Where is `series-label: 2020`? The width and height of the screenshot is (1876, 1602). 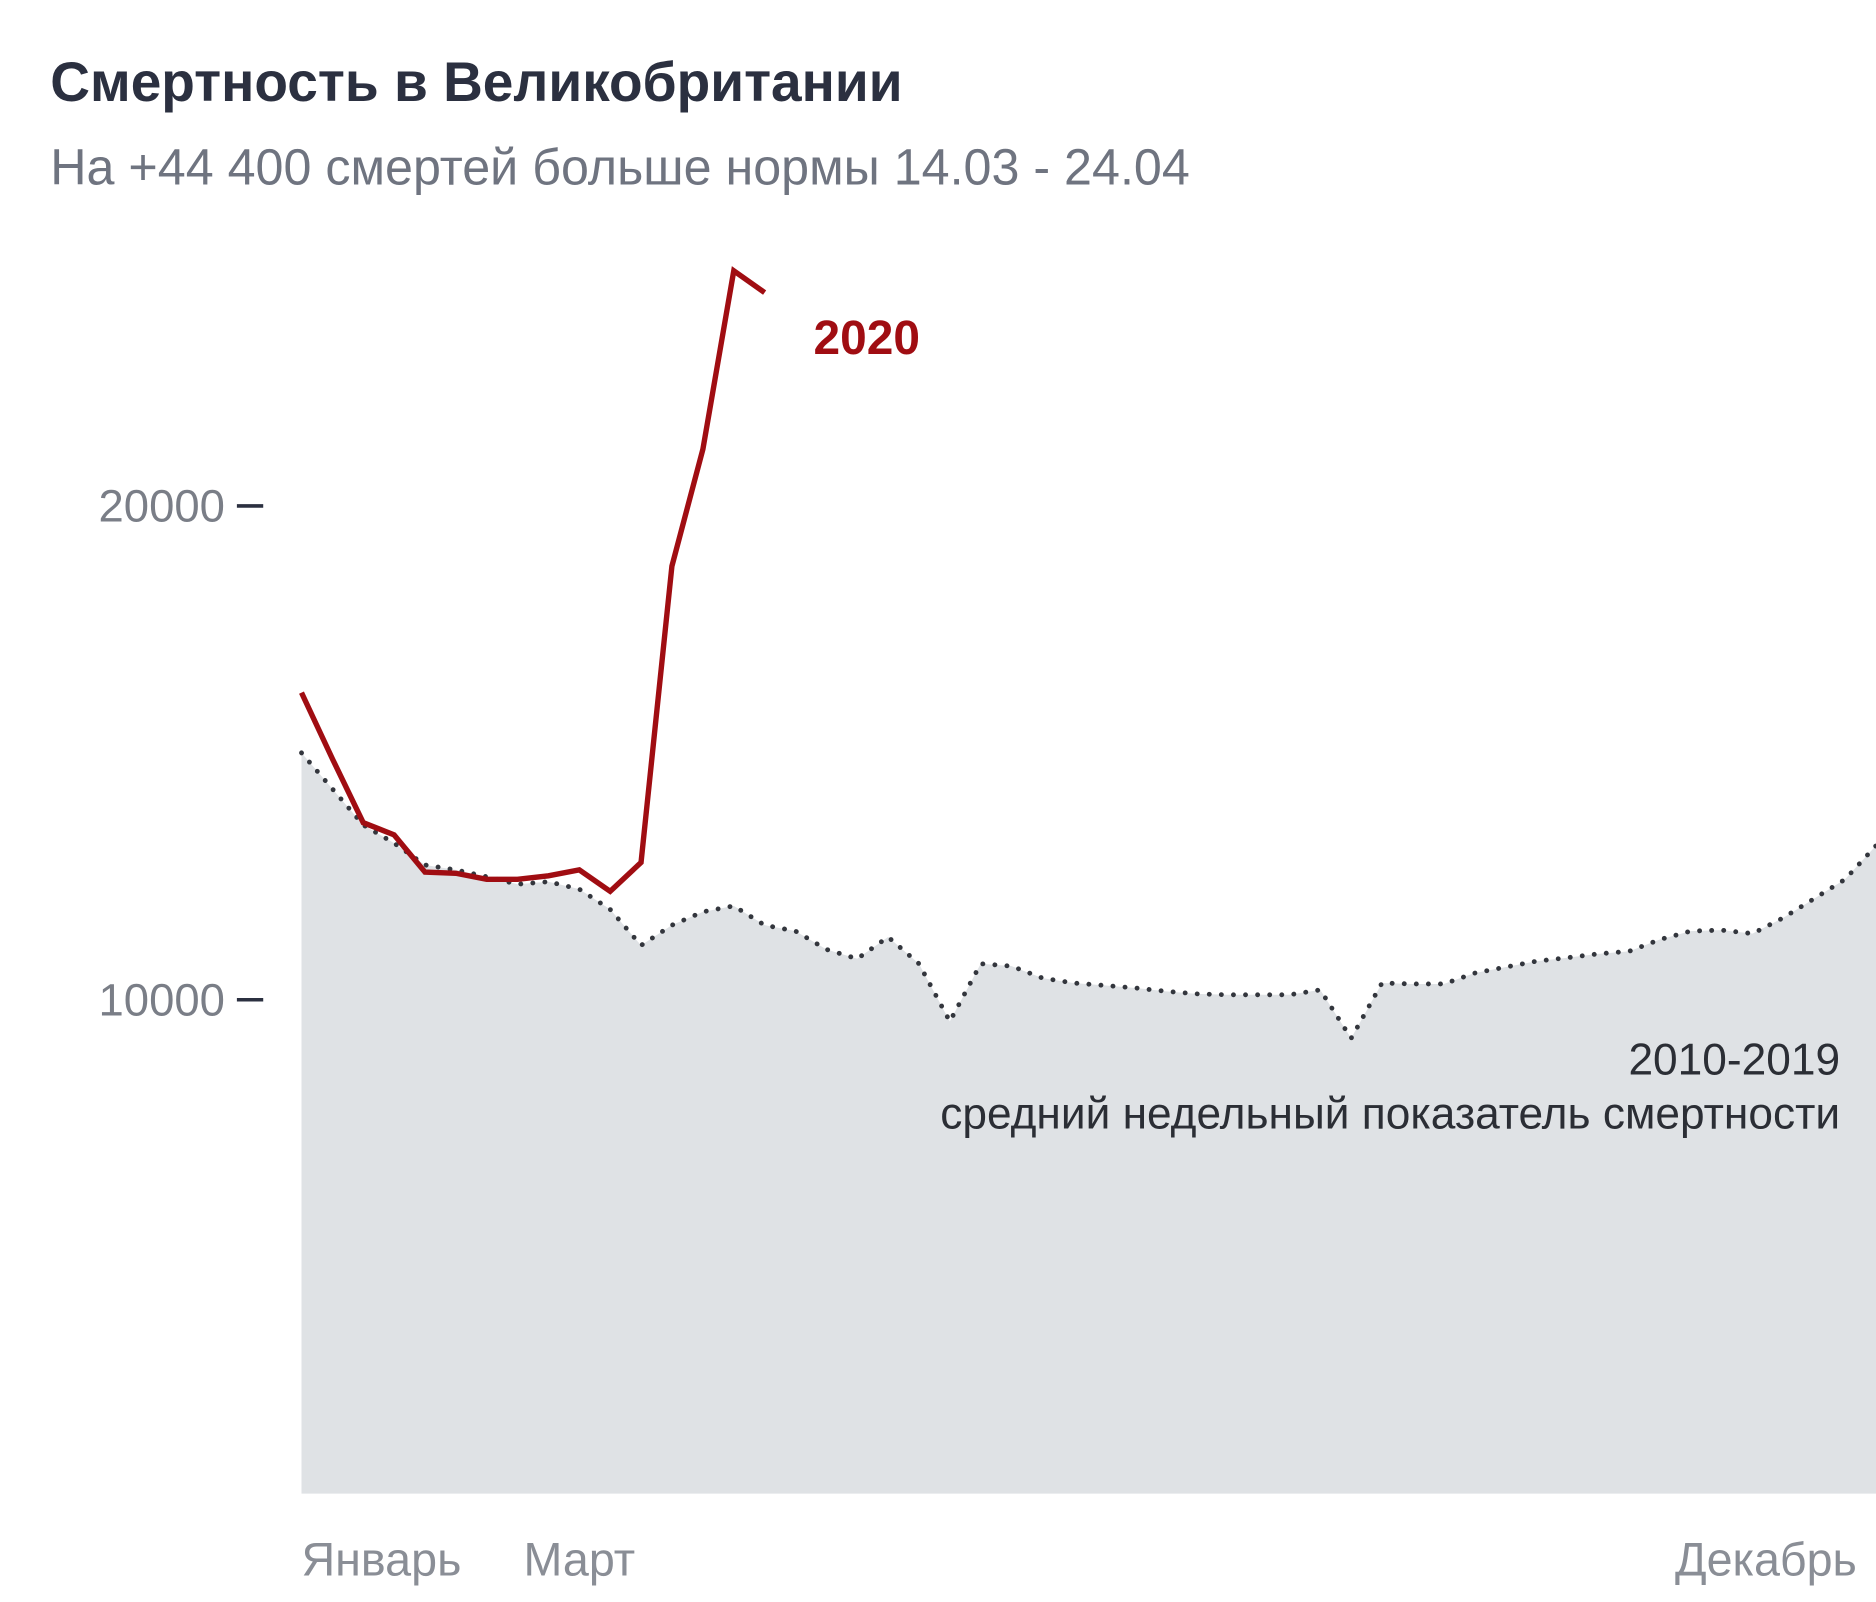
series-label: 2020 is located at coordinates (867, 338).